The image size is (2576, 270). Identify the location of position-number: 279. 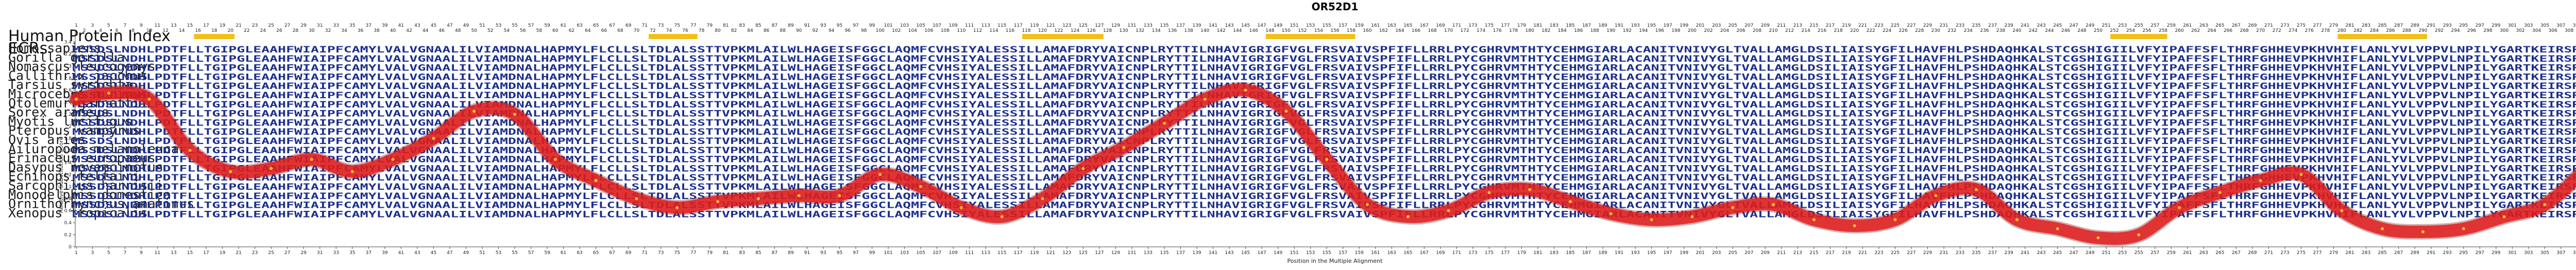
(2333, 25).